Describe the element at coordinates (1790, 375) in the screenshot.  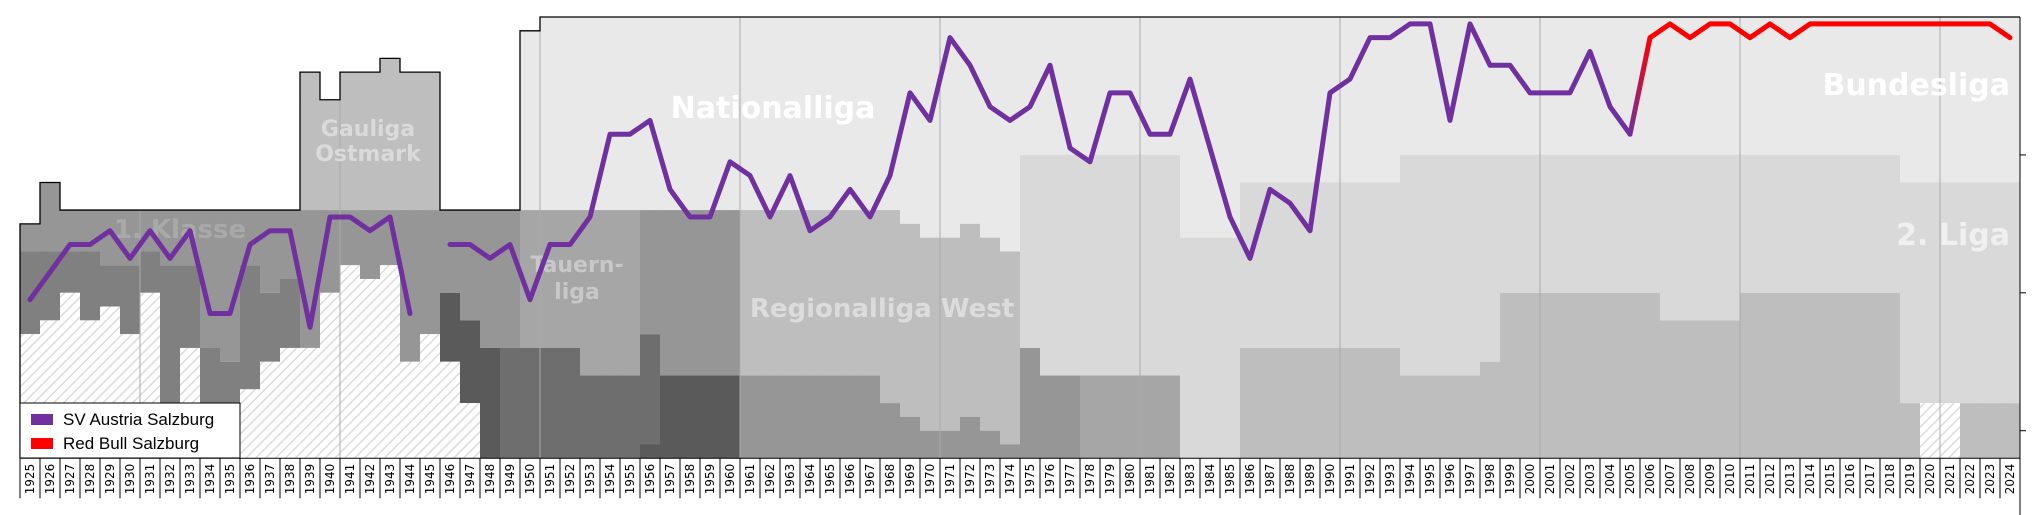
I see `tier-block-2013` at that location.